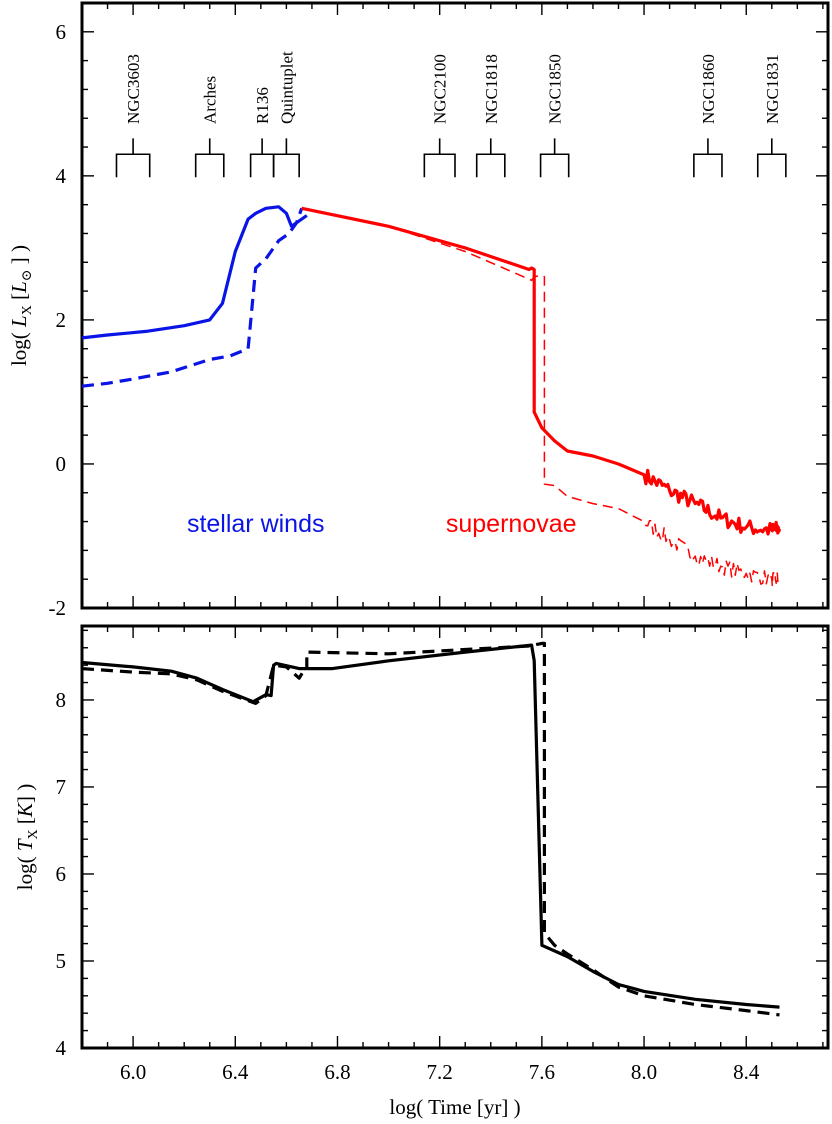  What do you see at coordinates (133, 89) in the screenshot?
I see `cluster-label: NGC3603` at bounding box center [133, 89].